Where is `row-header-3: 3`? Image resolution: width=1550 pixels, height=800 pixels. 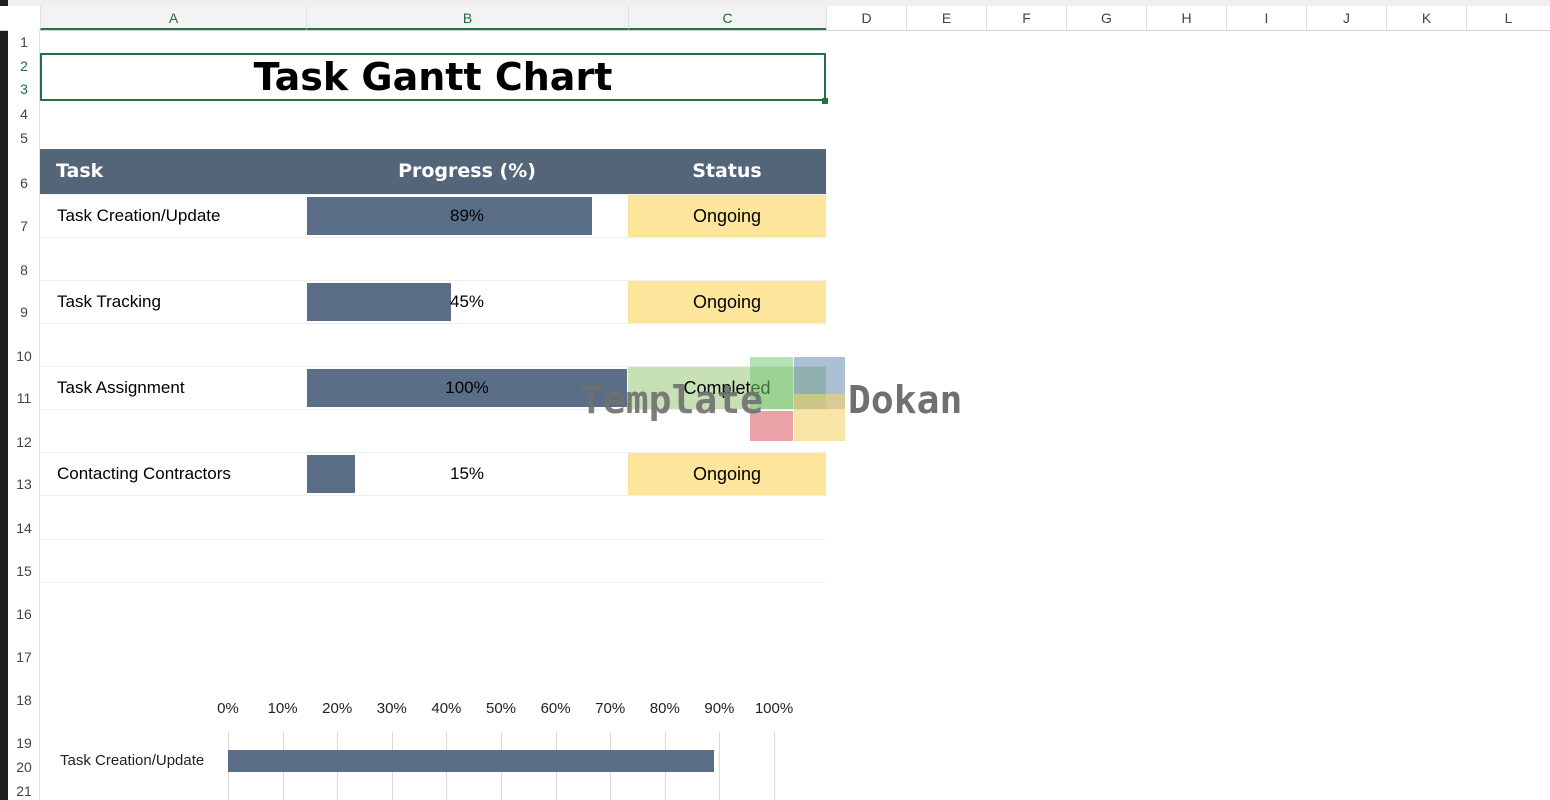 row-header-3: 3 is located at coordinates (24, 89).